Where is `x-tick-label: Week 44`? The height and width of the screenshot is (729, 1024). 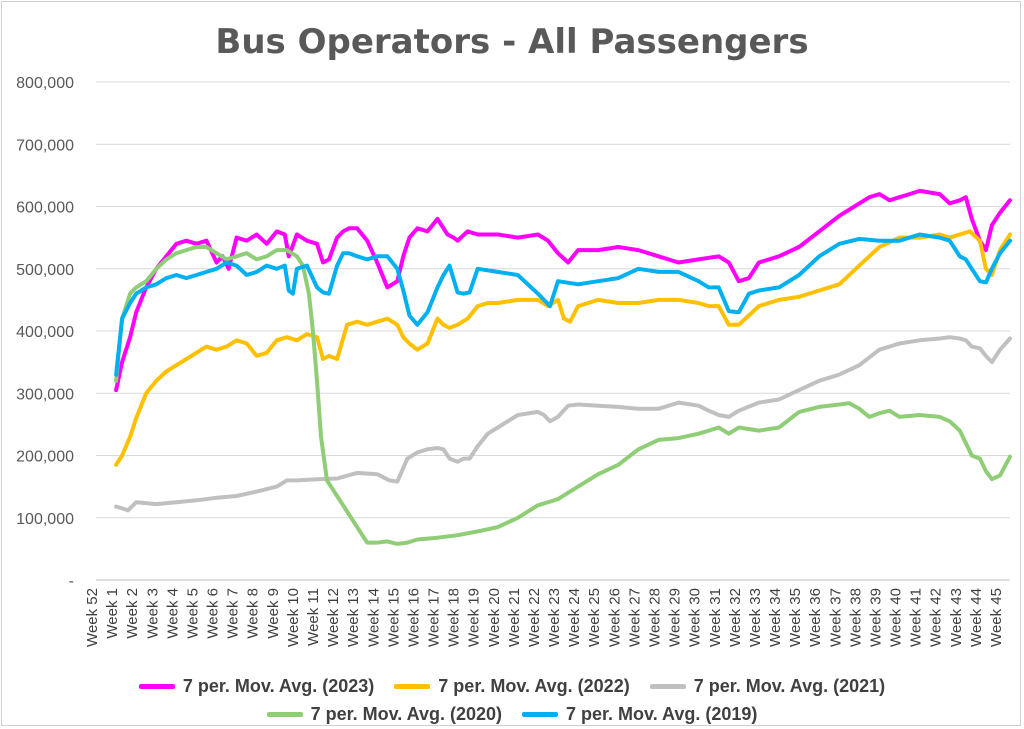 x-tick-label: Week 44 is located at coordinates (976, 617).